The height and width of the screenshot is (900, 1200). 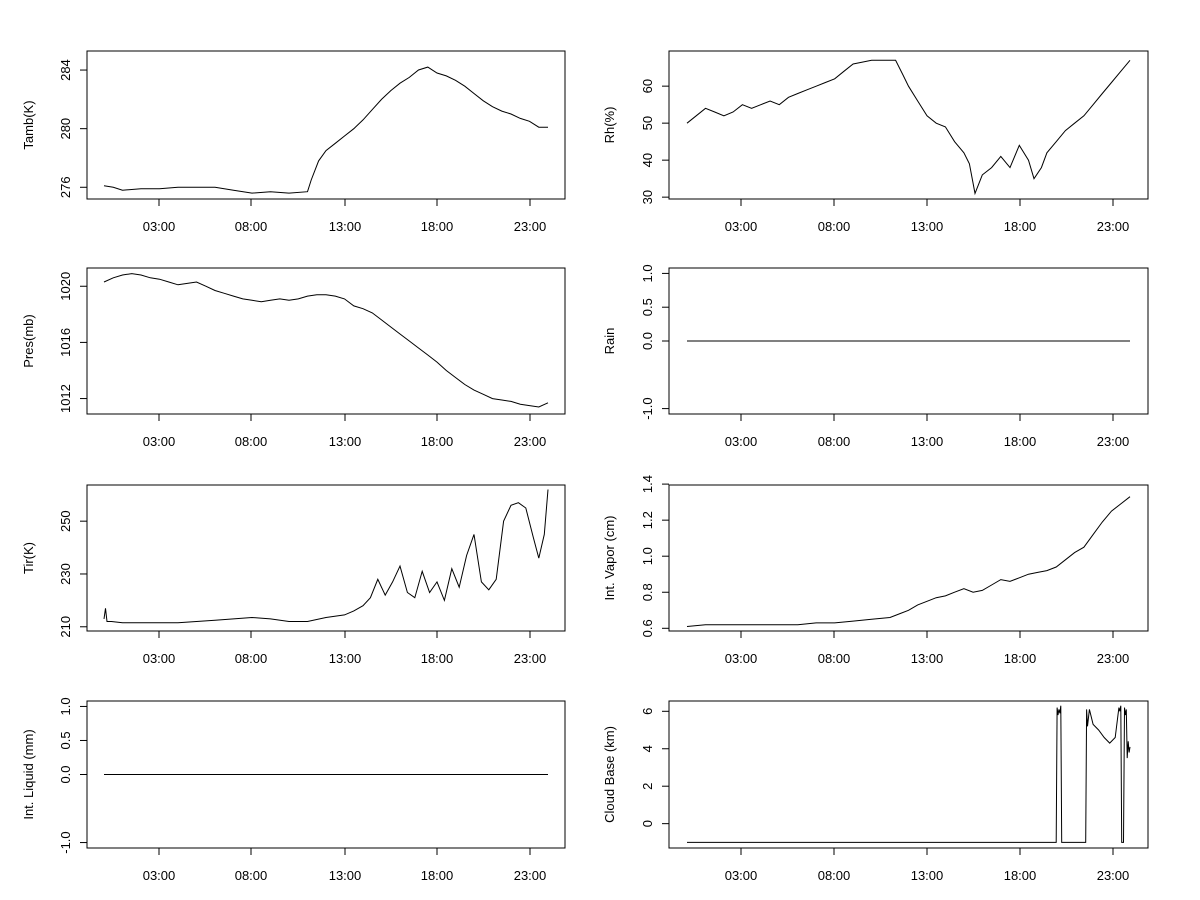 What do you see at coordinates (609, 557) in the screenshot?
I see `y-axis-label: Int. Vapor (cm)` at bounding box center [609, 557].